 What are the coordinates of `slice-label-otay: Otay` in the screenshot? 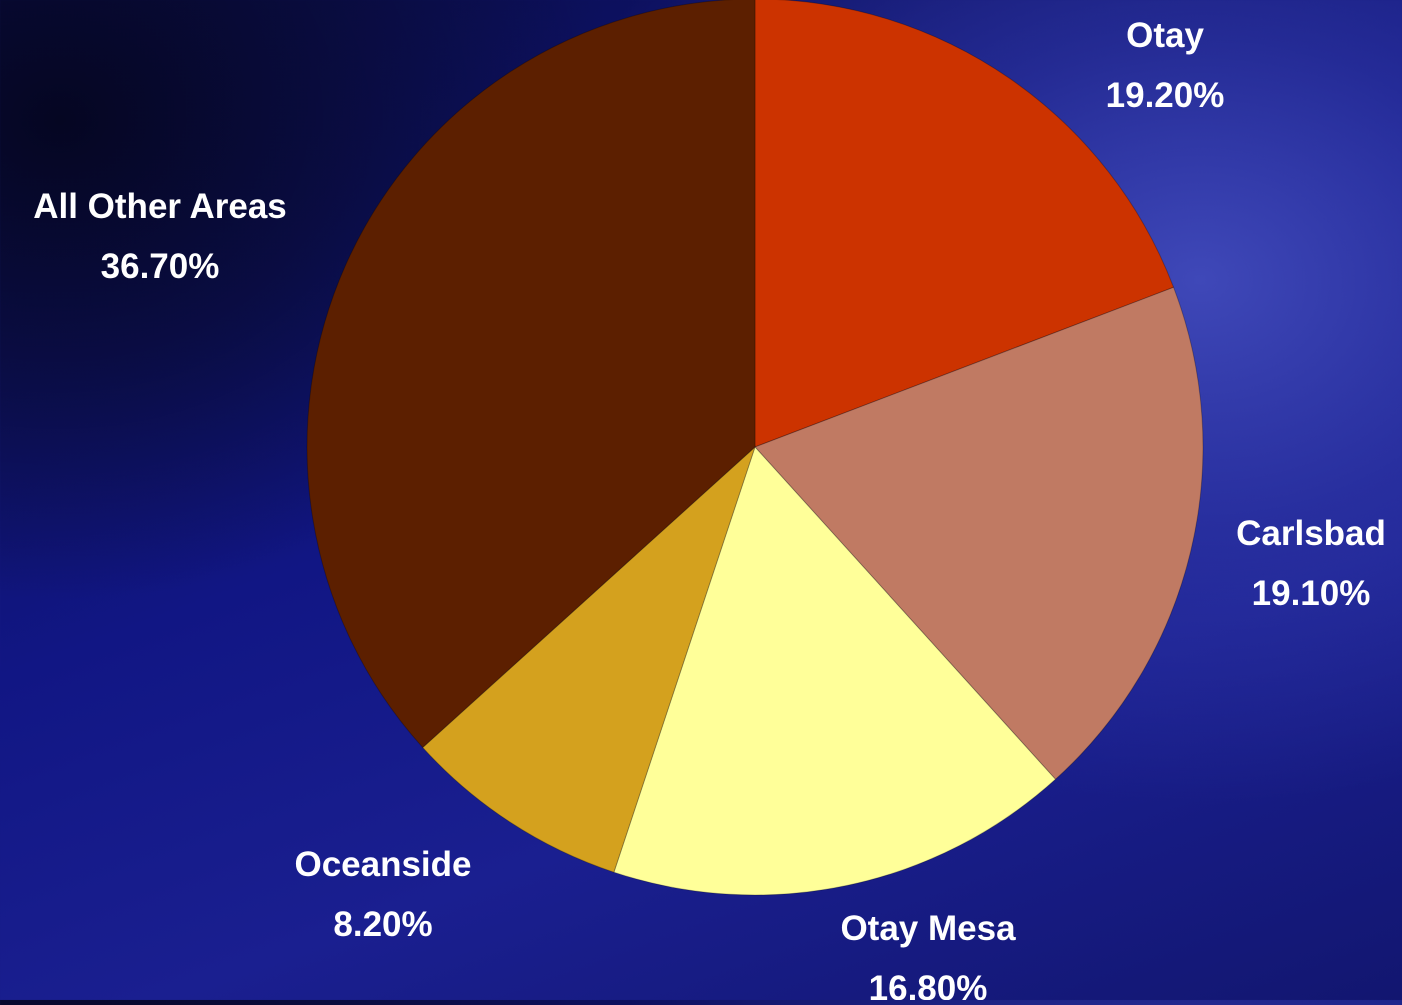 It's located at (1165, 35).